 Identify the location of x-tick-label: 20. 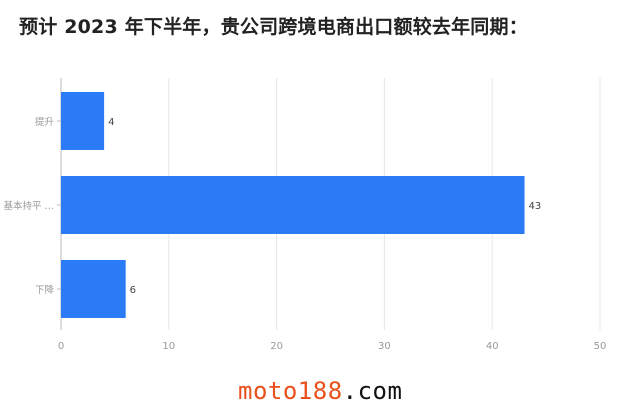
(276, 346).